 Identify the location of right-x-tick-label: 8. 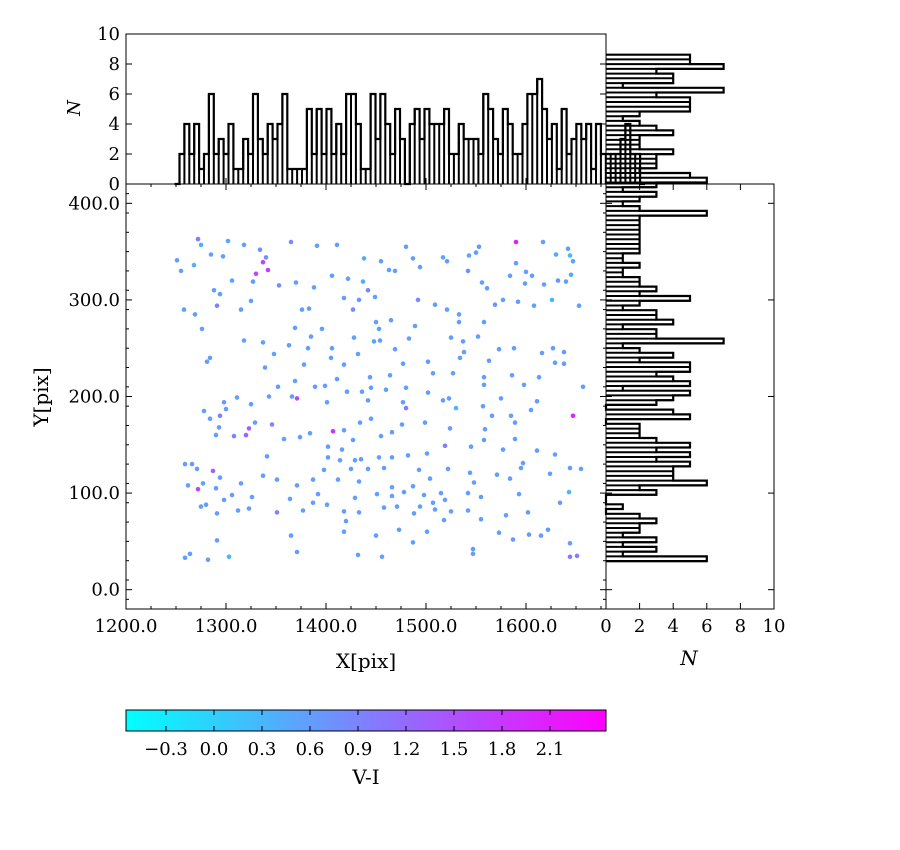
(740, 626).